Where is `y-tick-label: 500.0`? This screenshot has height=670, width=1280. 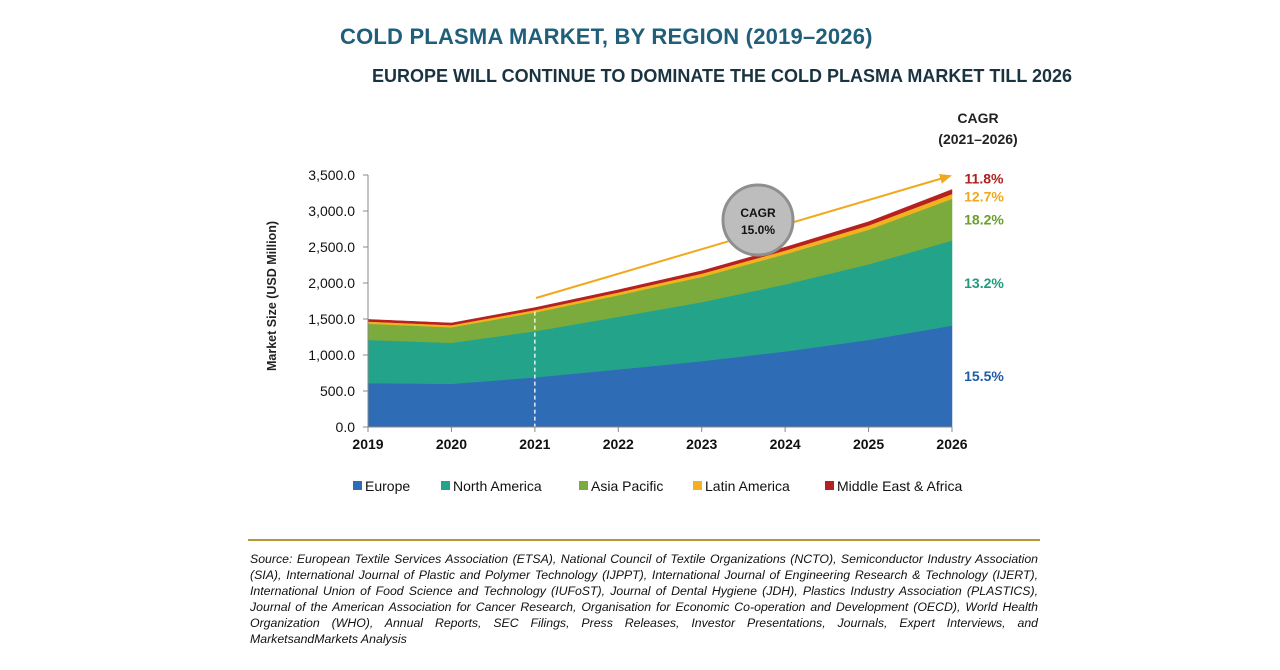
y-tick-label: 500.0 is located at coordinates (337, 391).